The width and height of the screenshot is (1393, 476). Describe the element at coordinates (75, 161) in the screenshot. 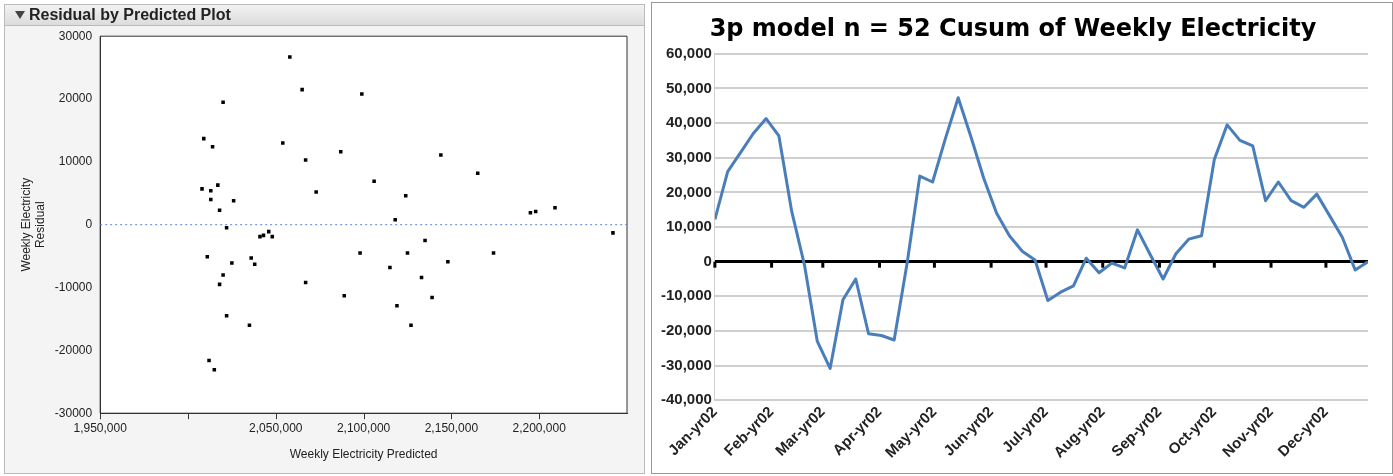

I see `y-tick-label: 10000` at that location.